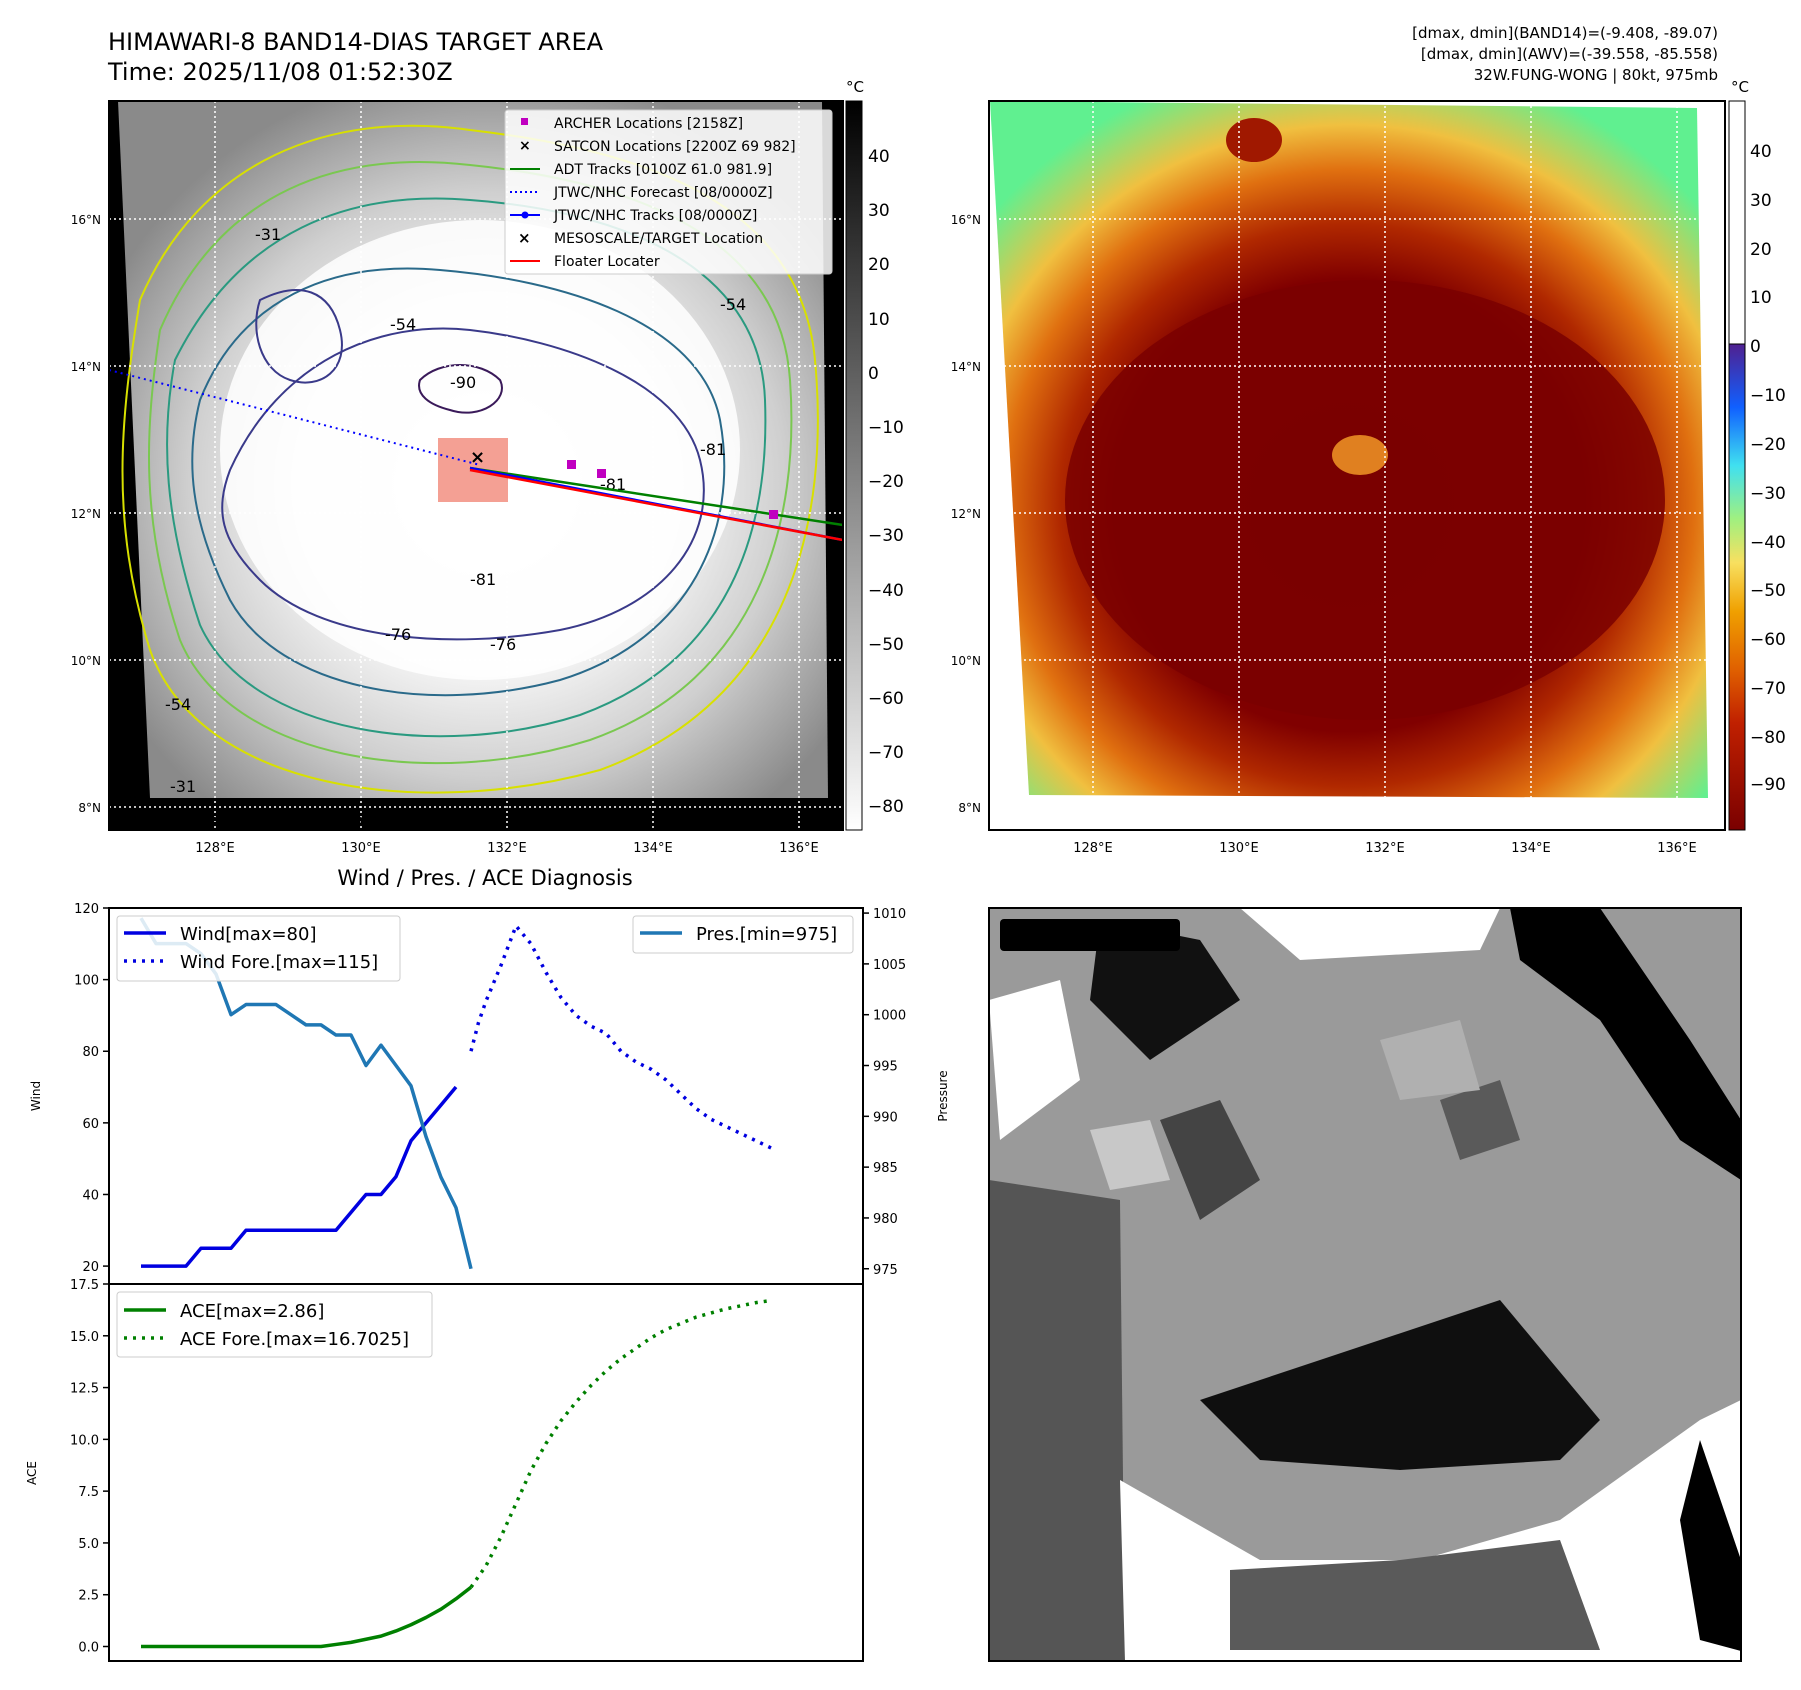 This screenshot has width=1801, height=1690. What do you see at coordinates (886, 428) in the screenshot?
I see `colorbar-tick: −10` at bounding box center [886, 428].